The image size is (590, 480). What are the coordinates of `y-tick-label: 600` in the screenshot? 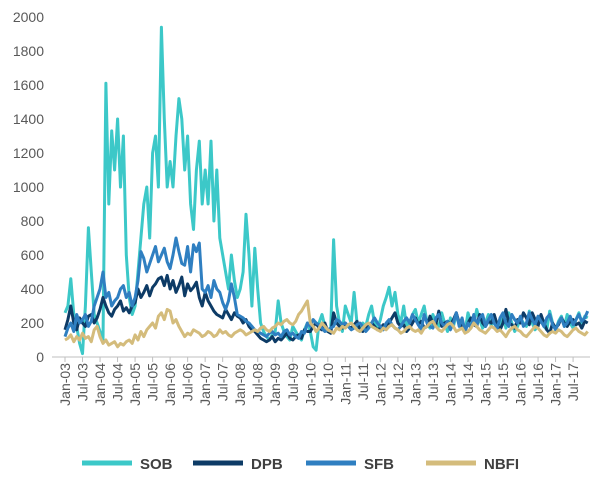 It's located at (33, 255).